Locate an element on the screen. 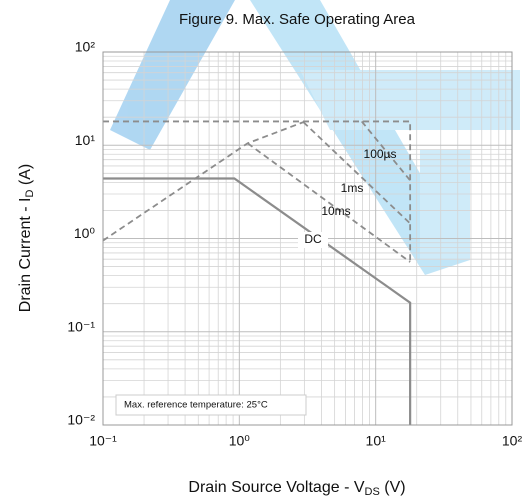  annotation-box is located at coordinates (211, 405).